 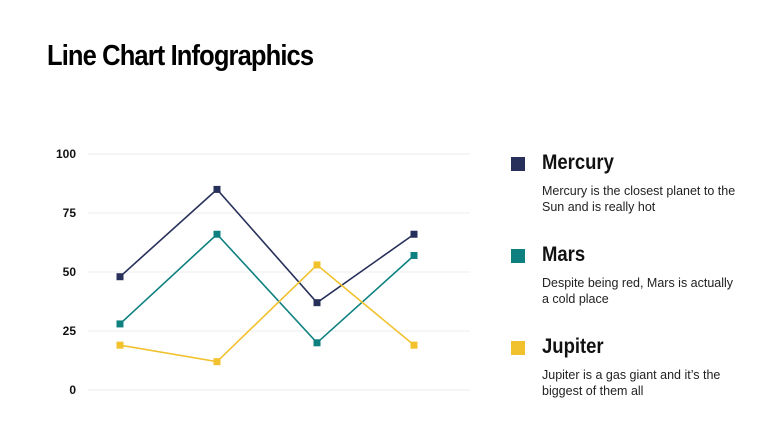 I want to click on y-tick-label: 100, so click(x=66, y=154).